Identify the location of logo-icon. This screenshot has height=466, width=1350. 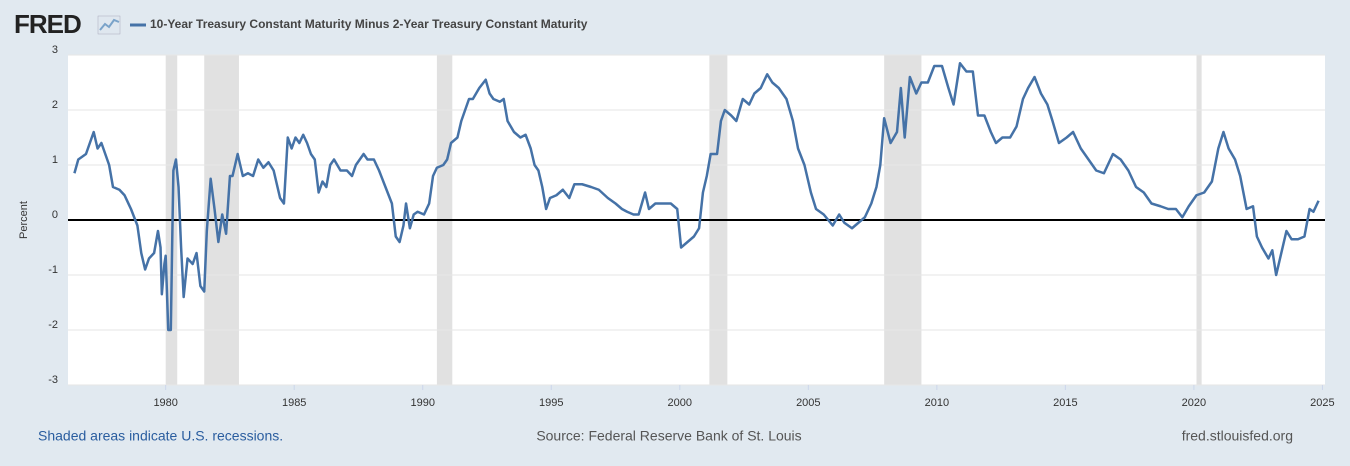
(109, 25).